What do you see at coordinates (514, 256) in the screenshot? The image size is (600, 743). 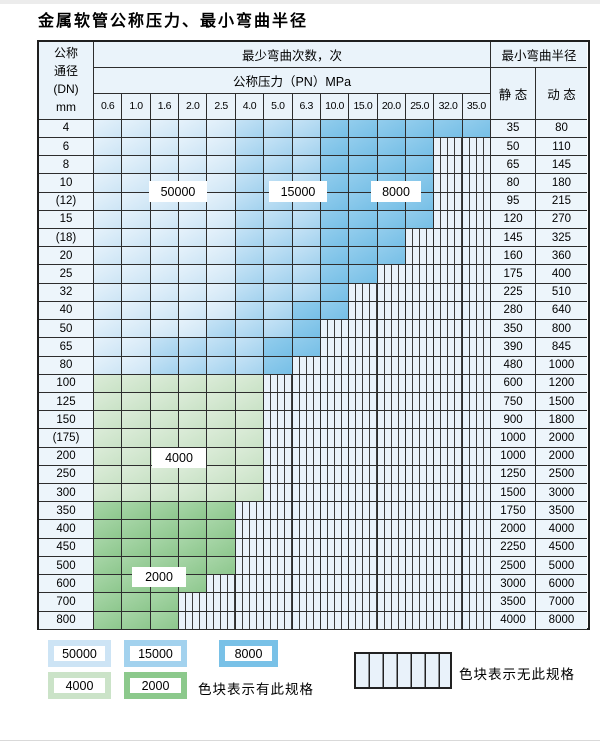 I see `static-radius-cell: 160` at bounding box center [514, 256].